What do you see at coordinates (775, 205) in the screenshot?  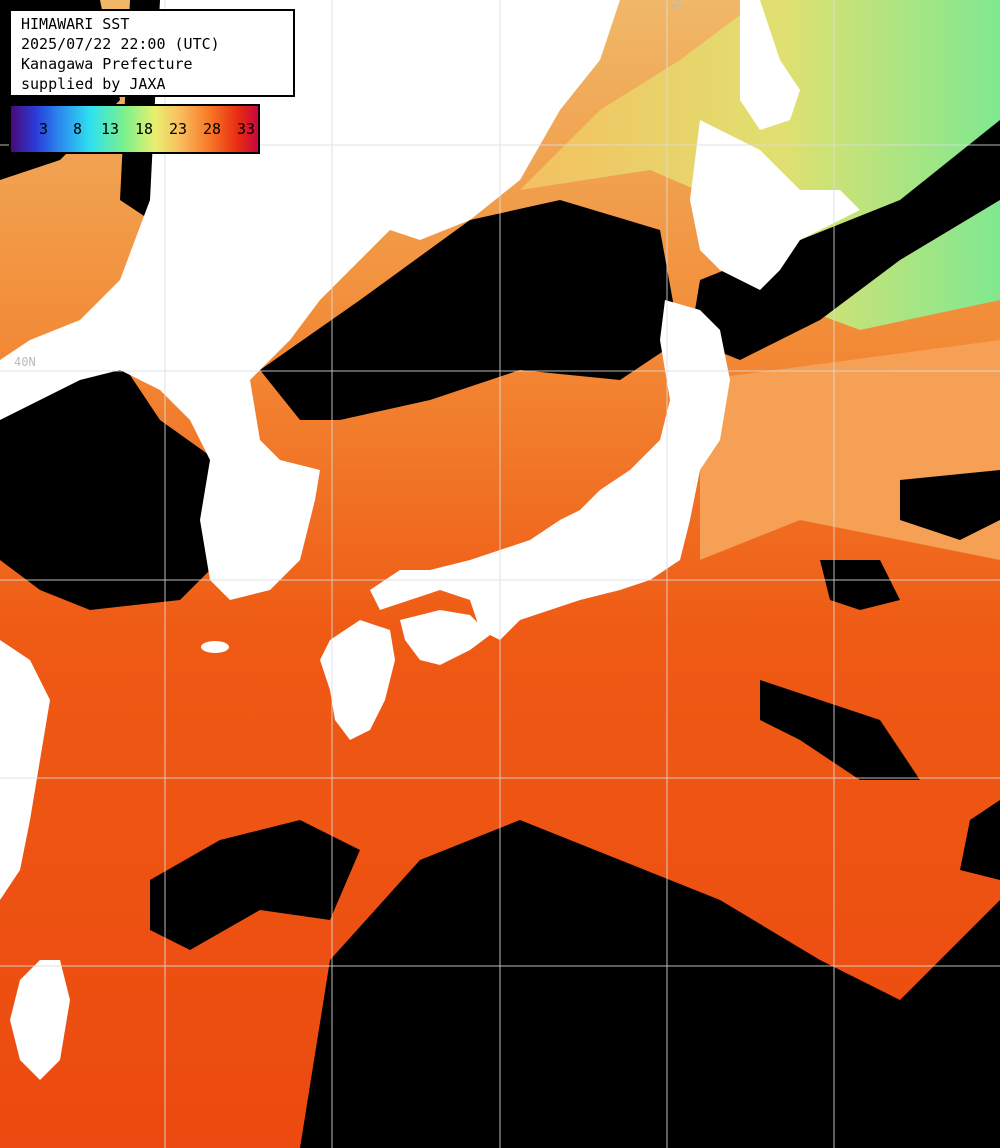 I see `land-hokkaido` at bounding box center [775, 205].